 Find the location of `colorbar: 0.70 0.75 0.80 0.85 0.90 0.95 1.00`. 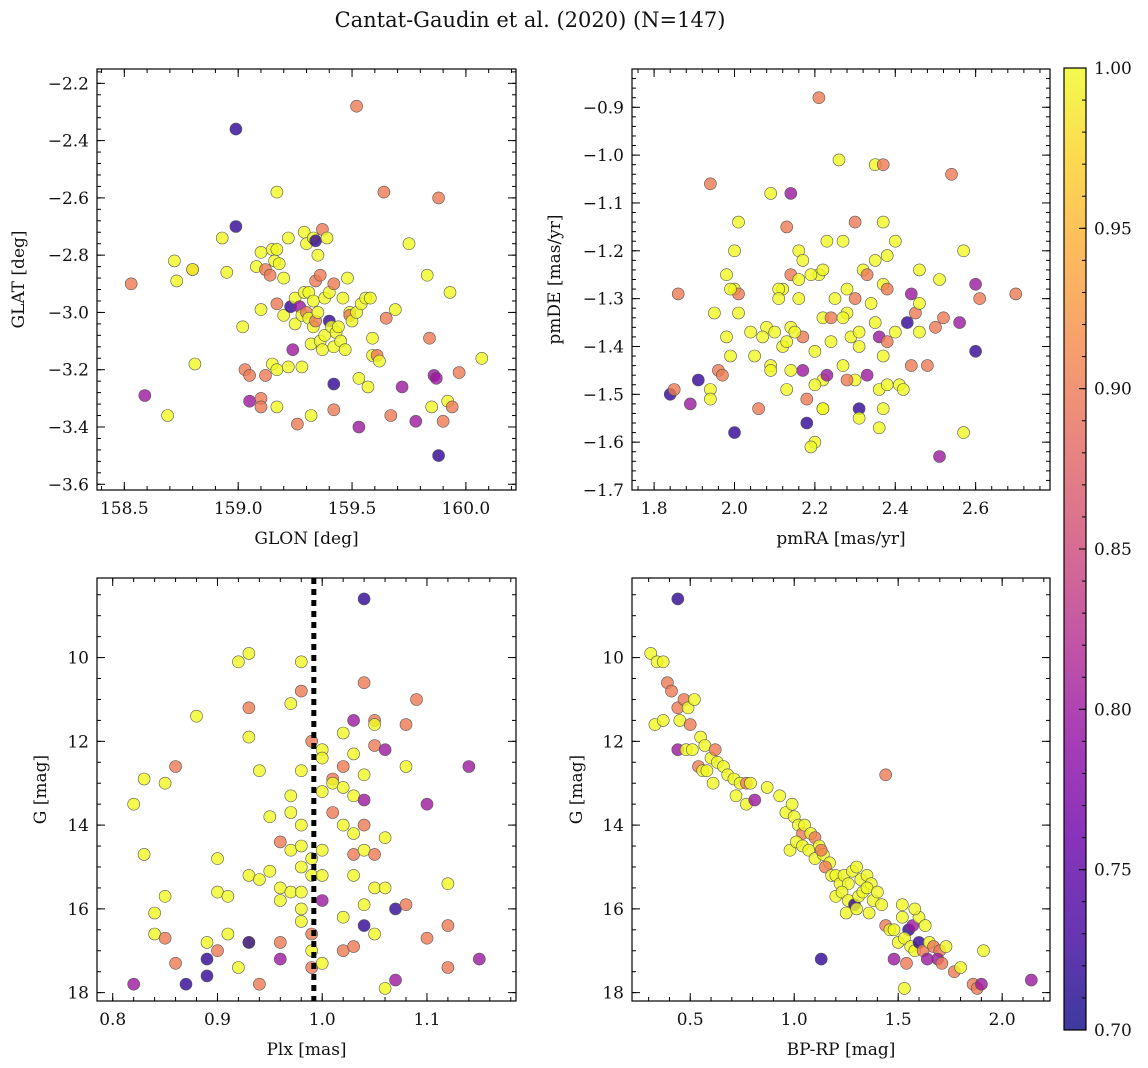

colorbar: 0.70 0.75 0.80 0.85 0.90 0.95 1.00 is located at coordinates (1097, 550).